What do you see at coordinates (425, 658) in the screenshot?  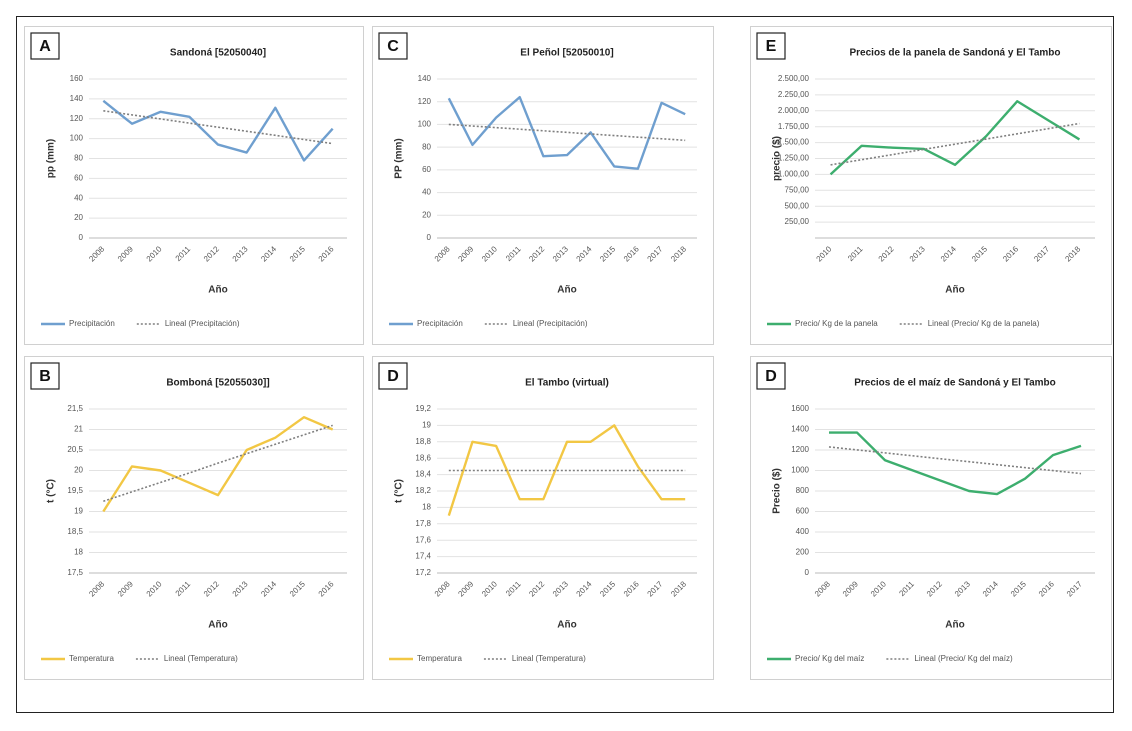 I see `legend-item: Temperatura` at bounding box center [425, 658].